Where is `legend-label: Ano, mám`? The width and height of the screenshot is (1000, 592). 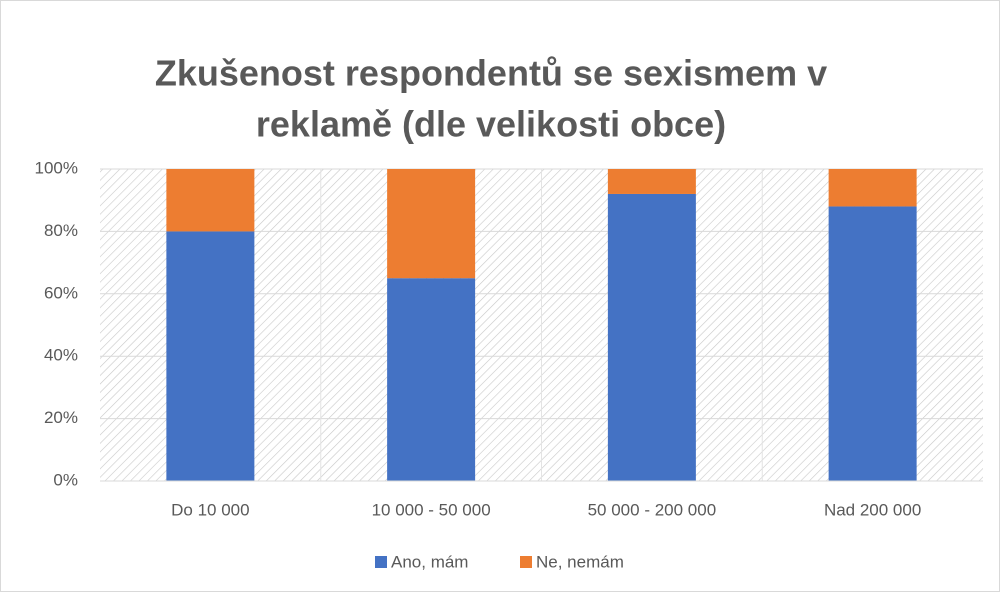 legend-label: Ano, mám is located at coordinates (429, 561).